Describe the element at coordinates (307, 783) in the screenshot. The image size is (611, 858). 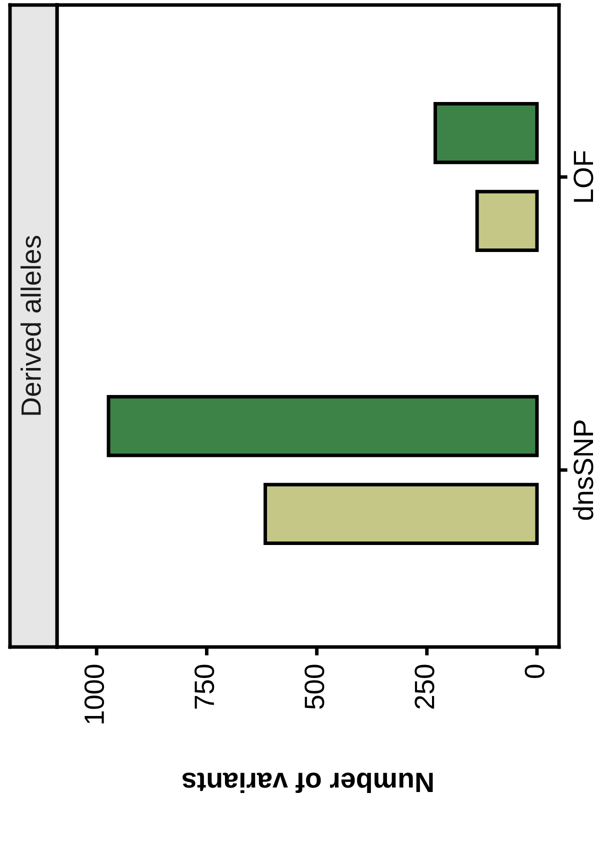
I see `x-axis-title: Number of variants` at that location.